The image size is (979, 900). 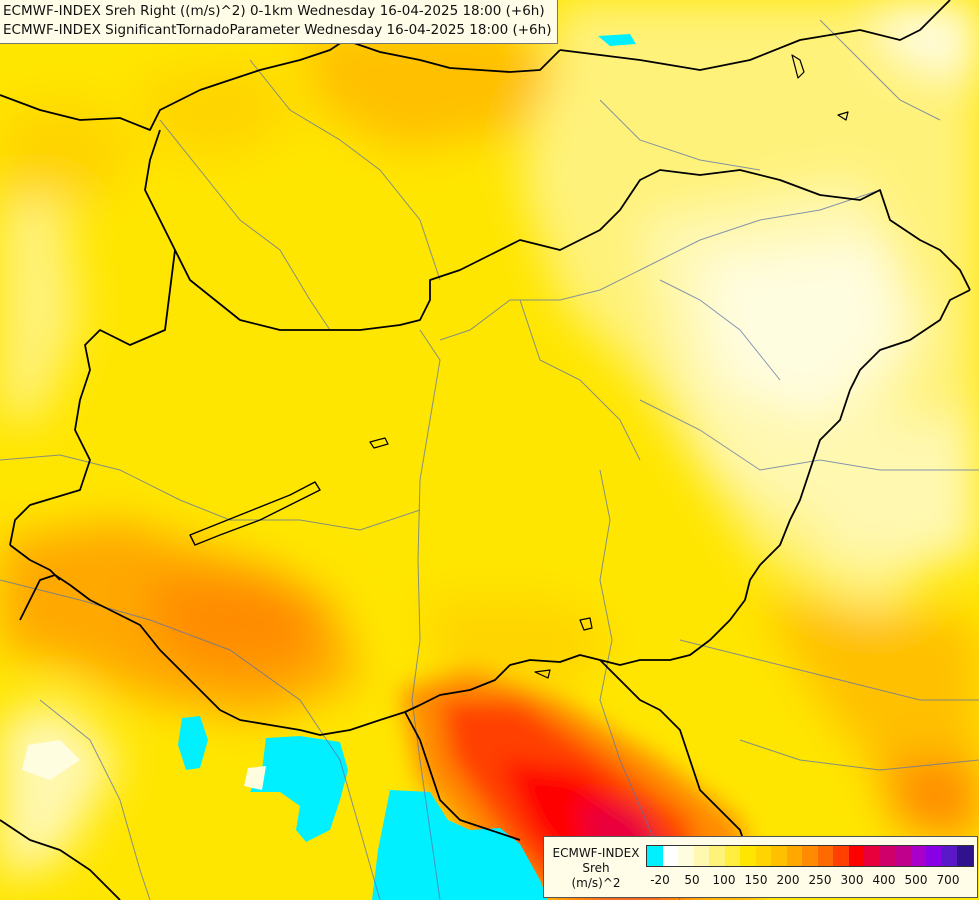 What do you see at coordinates (948, 880) in the screenshot?
I see `legend-tick-label: 700` at bounding box center [948, 880].